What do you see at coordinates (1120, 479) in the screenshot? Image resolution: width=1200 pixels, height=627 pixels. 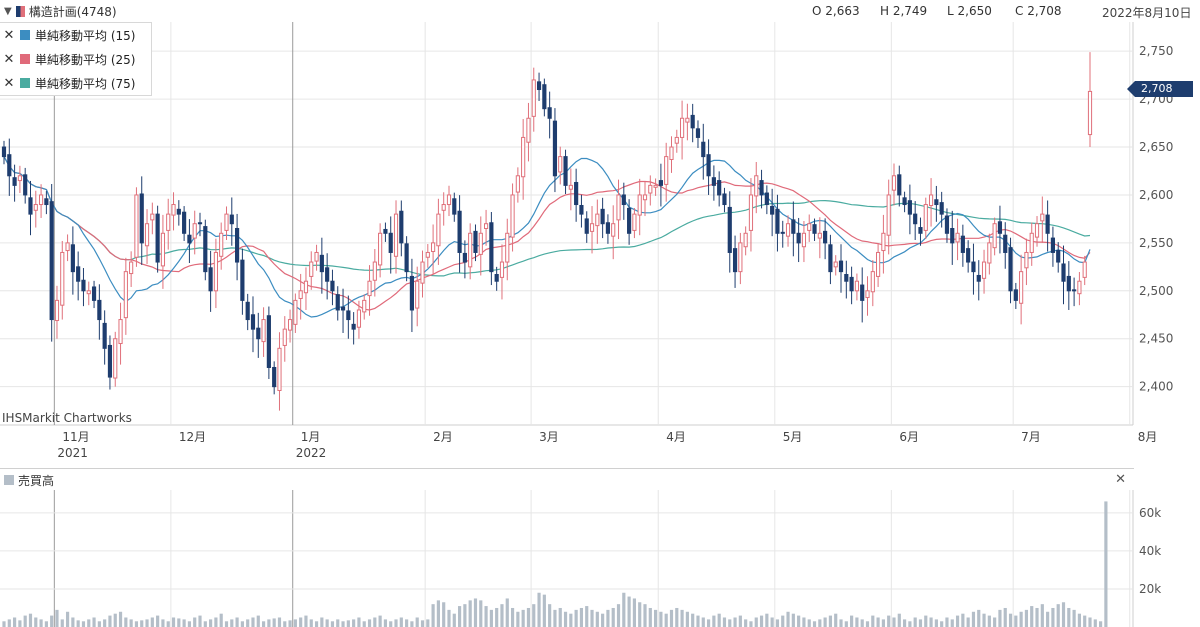 I see `volume-panel-close-icon: ✕` at bounding box center [1120, 479].